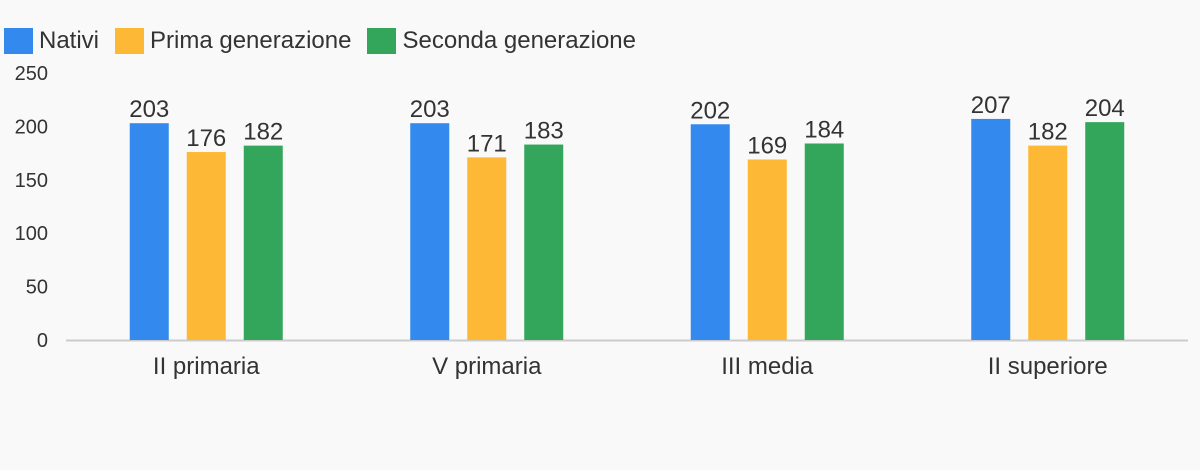 Image resolution: width=1200 pixels, height=470 pixels. I want to click on bar-seconda-generazione-v-primaria, so click(544, 242).